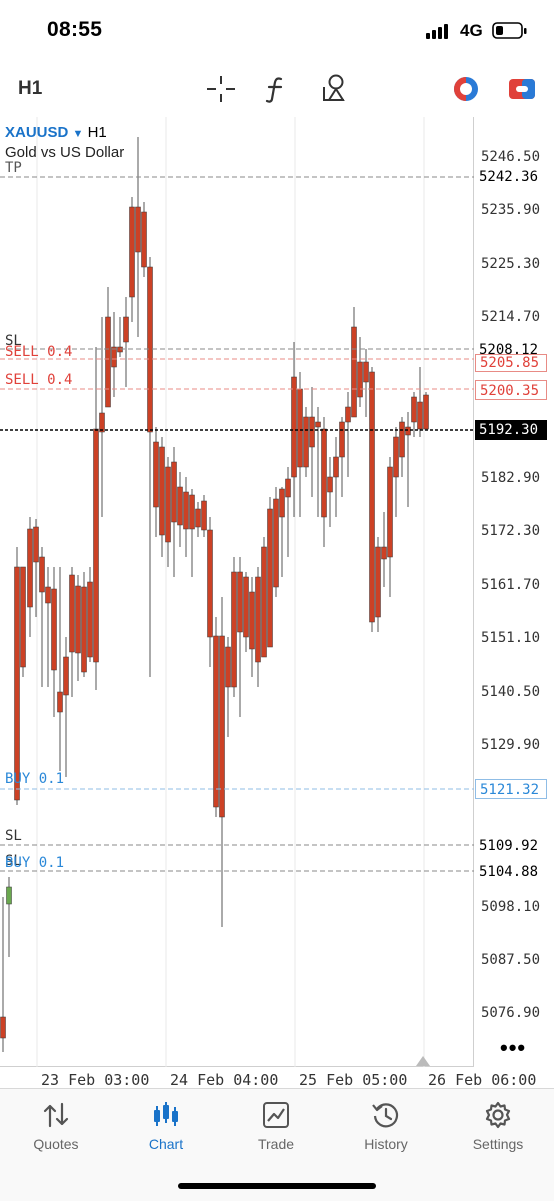 The width and height of the screenshot is (554, 1201). What do you see at coordinates (276, 1115) in the screenshot?
I see `trade-icon` at bounding box center [276, 1115].